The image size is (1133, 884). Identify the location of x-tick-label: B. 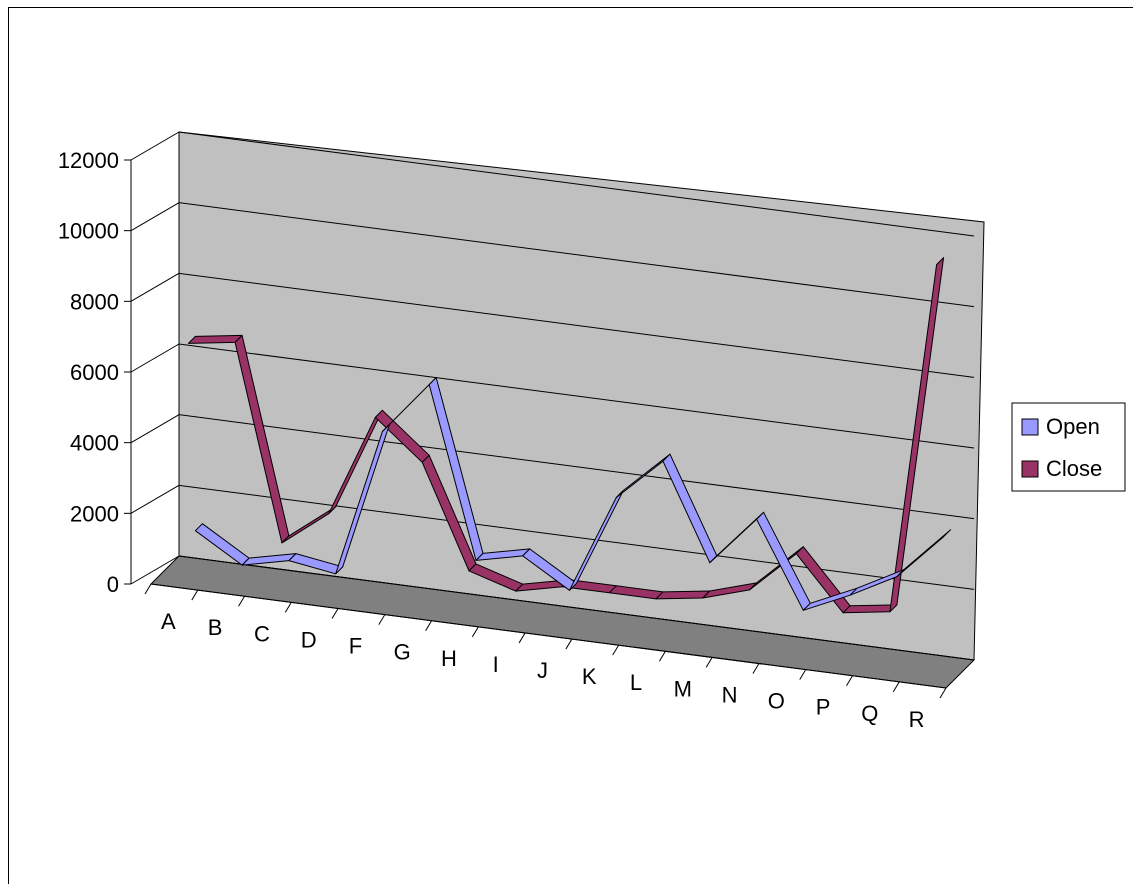
(215, 627).